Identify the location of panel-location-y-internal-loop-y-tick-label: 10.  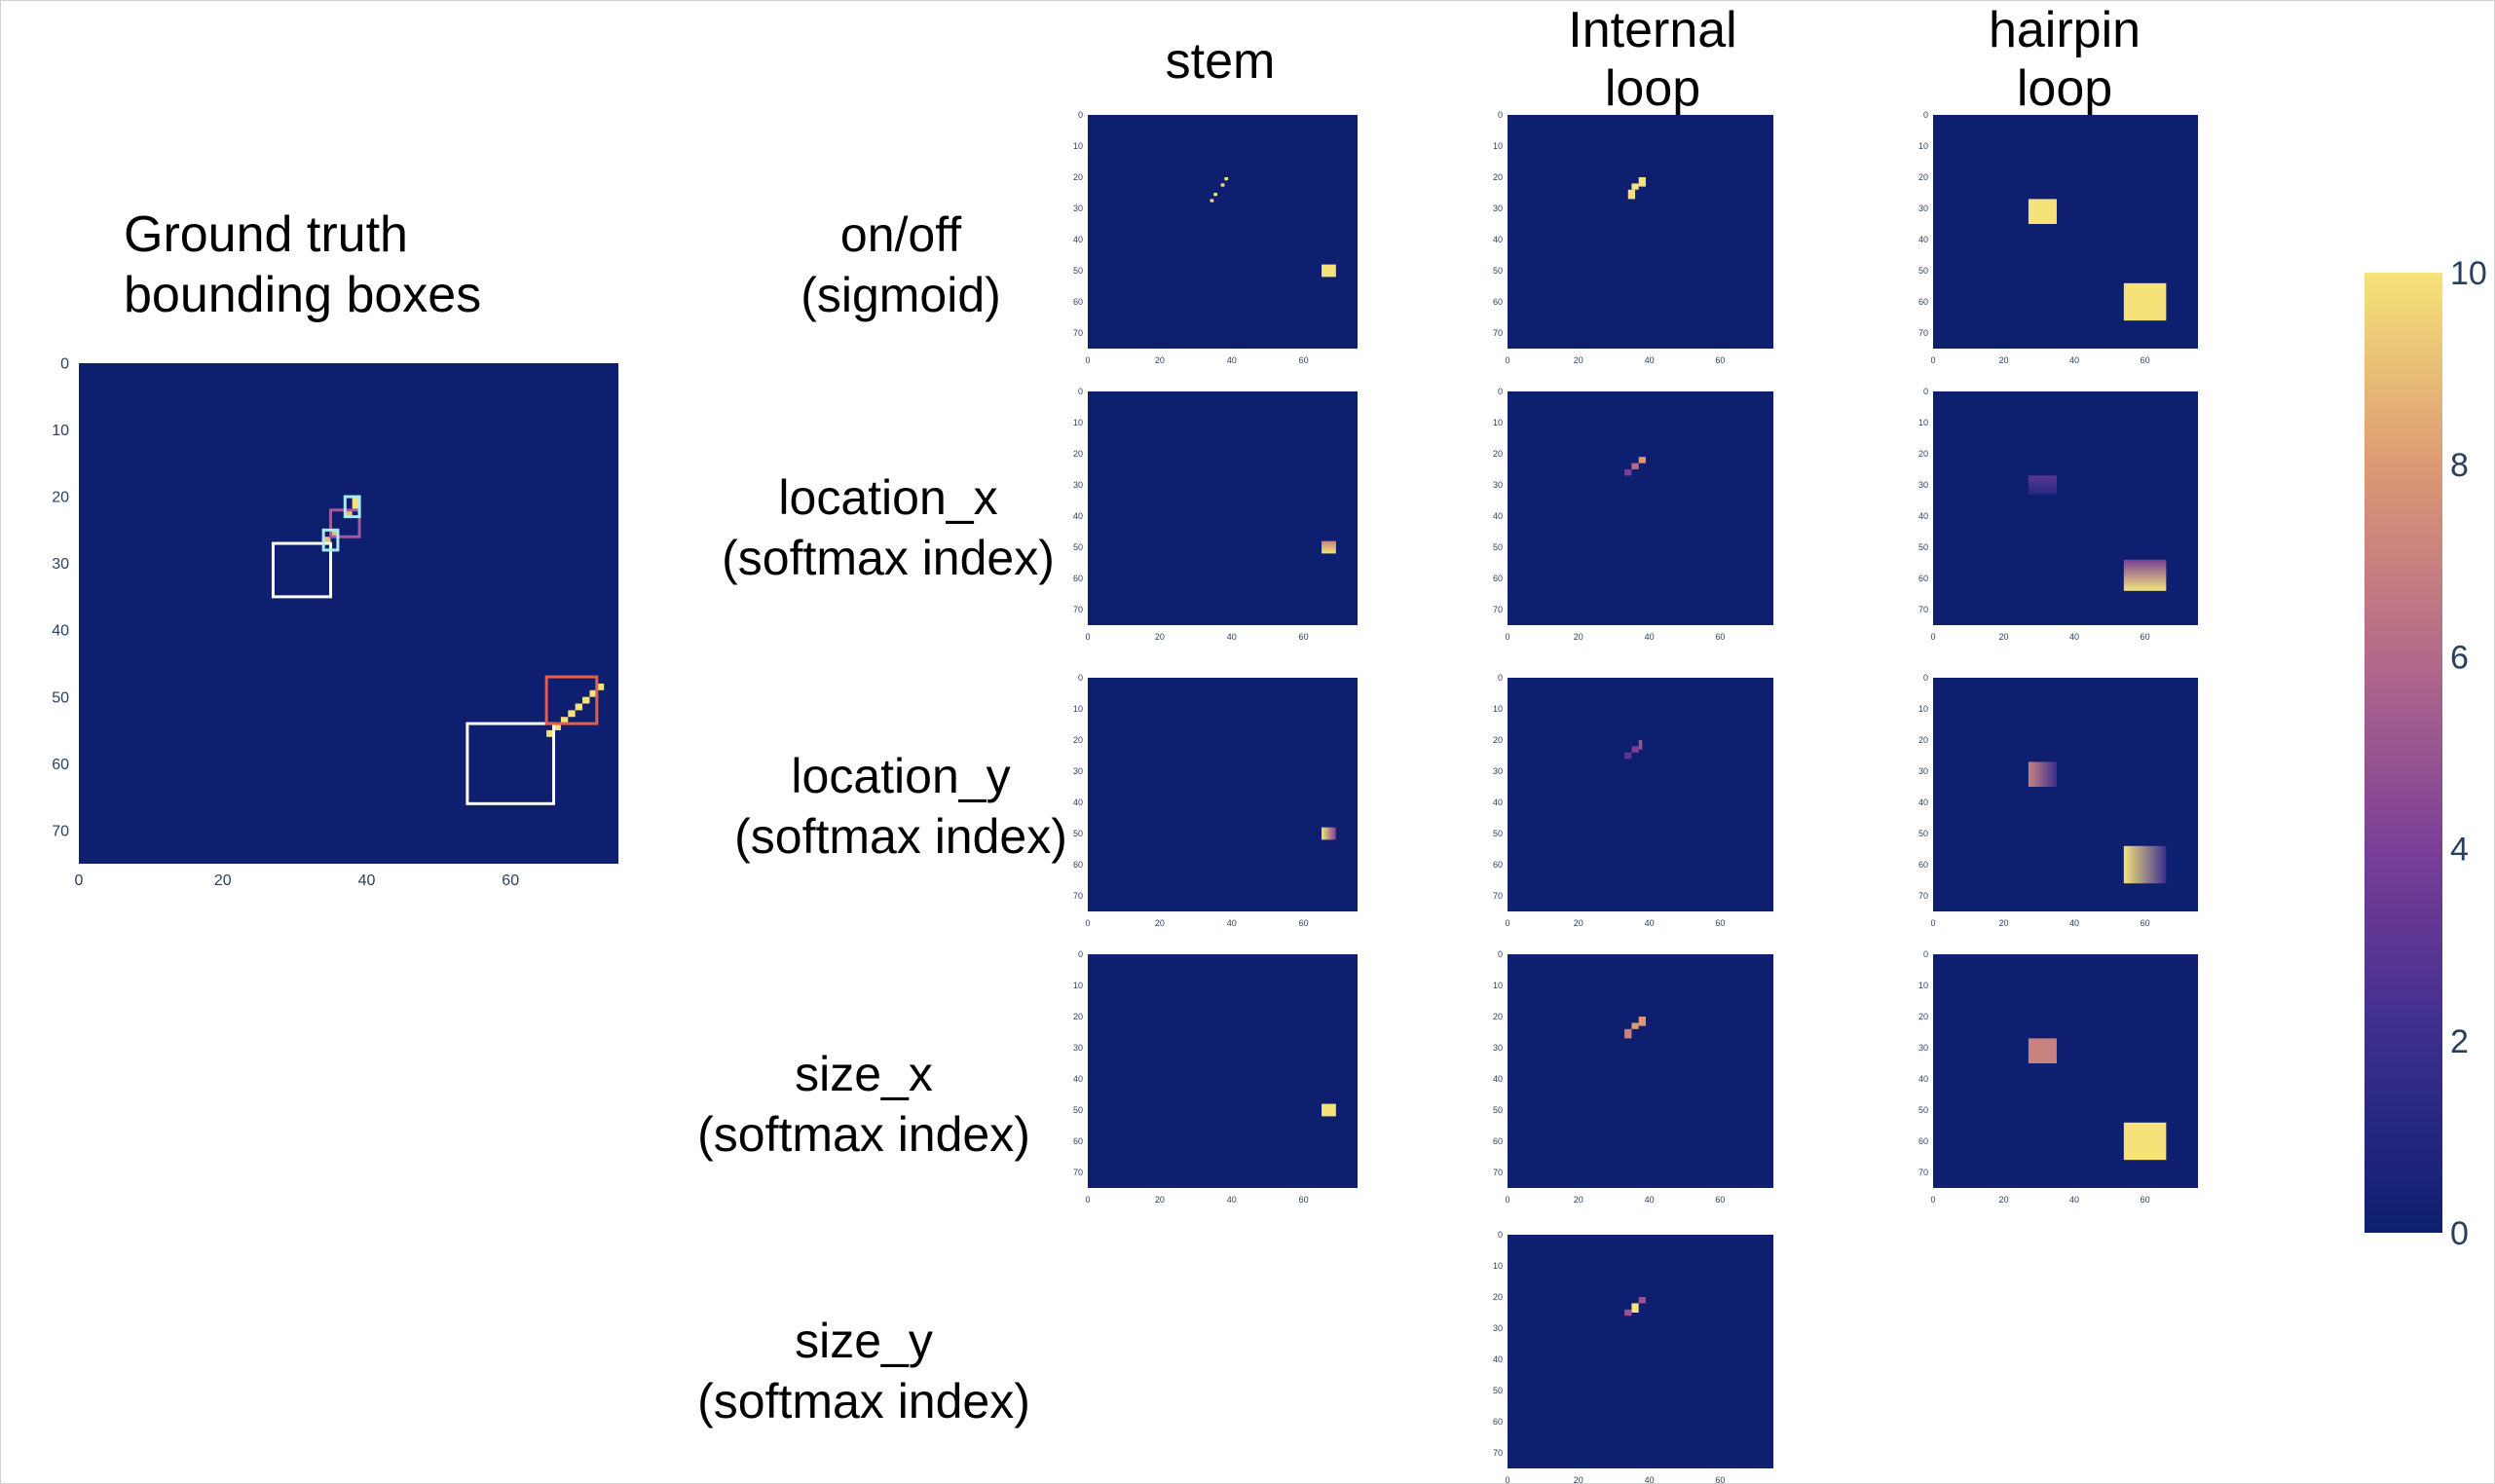
(1498, 709).